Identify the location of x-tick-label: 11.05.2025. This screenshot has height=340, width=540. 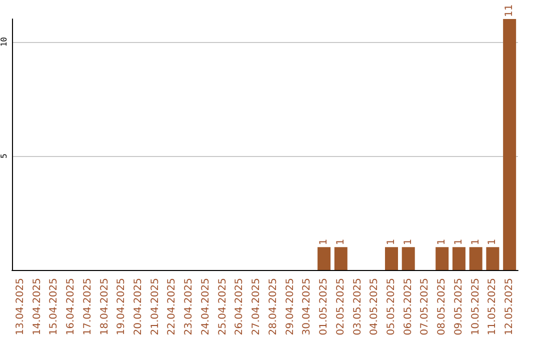
(492, 307).